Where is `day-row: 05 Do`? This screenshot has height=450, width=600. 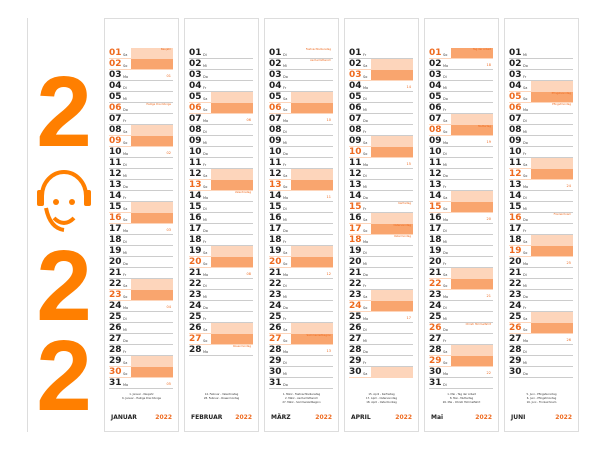 day-row: 05 Do is located at coordinates (461, 97).